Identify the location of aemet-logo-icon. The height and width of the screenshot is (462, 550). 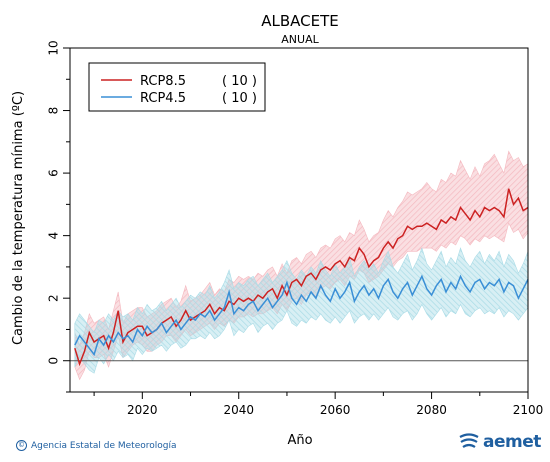
(469, 440).